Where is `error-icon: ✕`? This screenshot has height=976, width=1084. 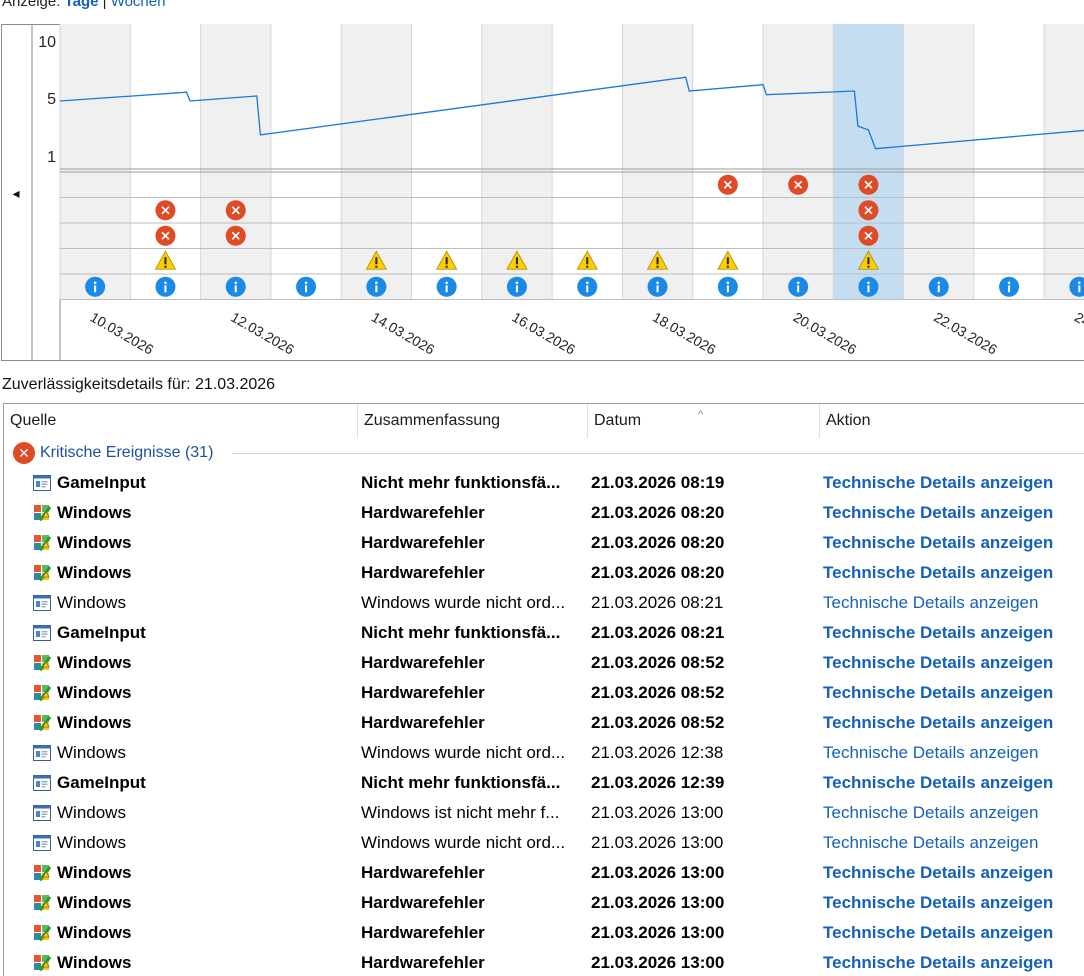
error-icon: ✕ is located at coordinates (24, 453).